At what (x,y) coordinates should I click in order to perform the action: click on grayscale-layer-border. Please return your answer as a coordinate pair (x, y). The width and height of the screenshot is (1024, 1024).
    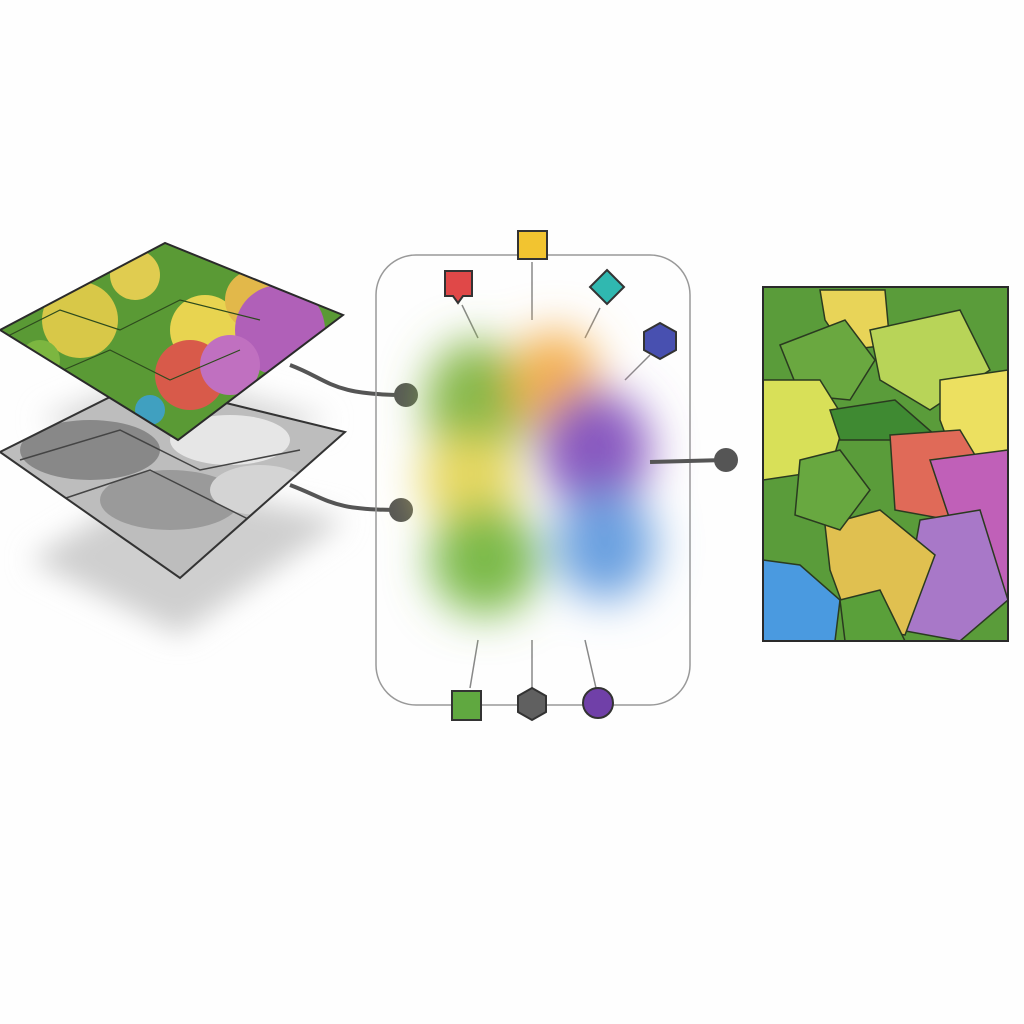
    Looking at the image, I should click on (174, 480).